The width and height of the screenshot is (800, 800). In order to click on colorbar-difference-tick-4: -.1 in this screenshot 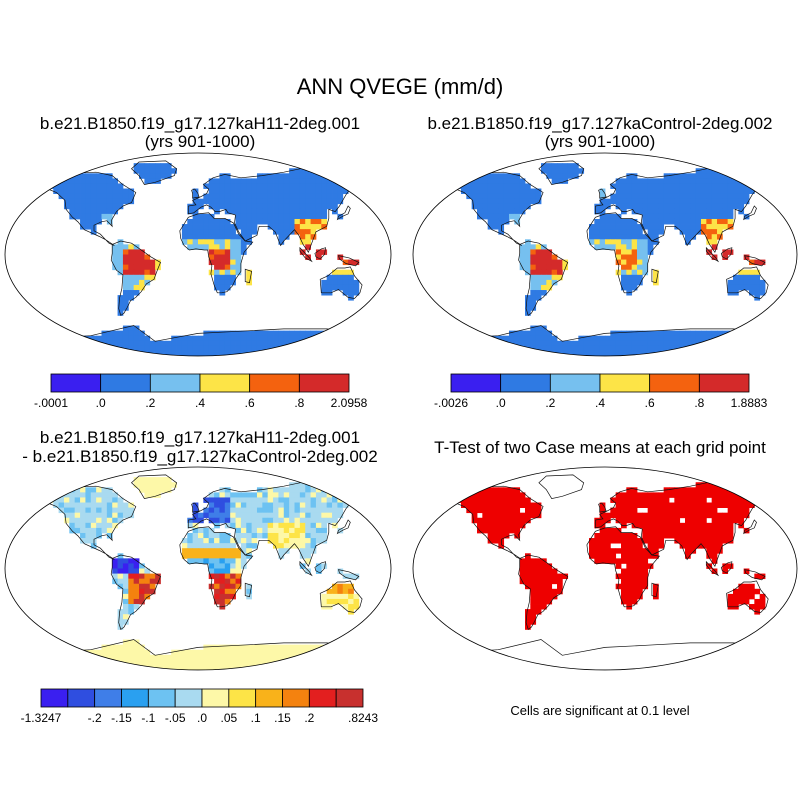, I will do `click(148, 718)`.